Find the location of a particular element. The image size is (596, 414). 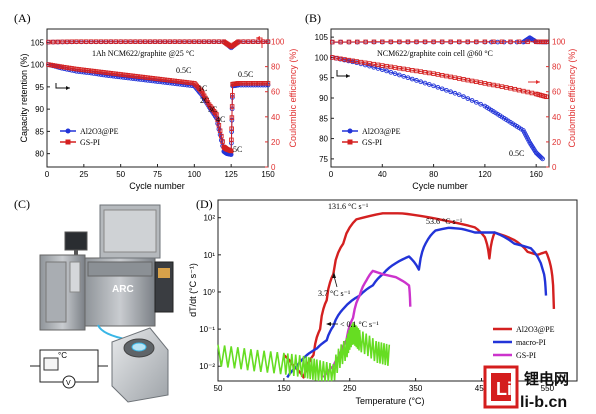

x-tick-label: 250 is located at coordinates (350, 388).